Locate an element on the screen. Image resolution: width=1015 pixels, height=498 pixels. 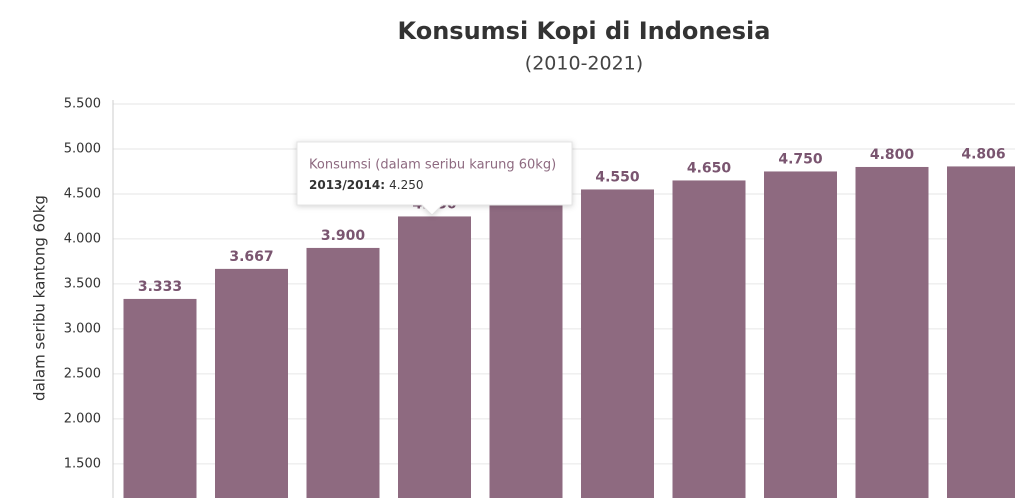
tooltip-series: Konsumsi (dalam seribu karung 60kg) is located at coordinates (432, 165).